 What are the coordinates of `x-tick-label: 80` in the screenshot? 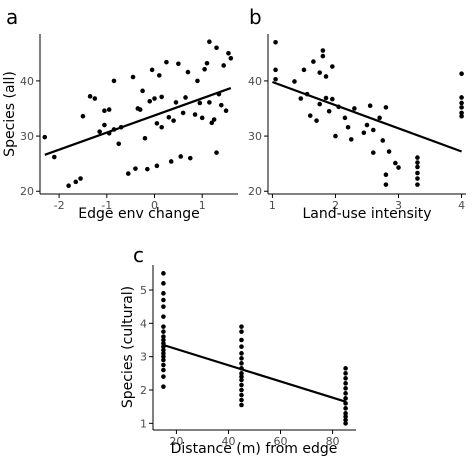 It's located at (333, 441).